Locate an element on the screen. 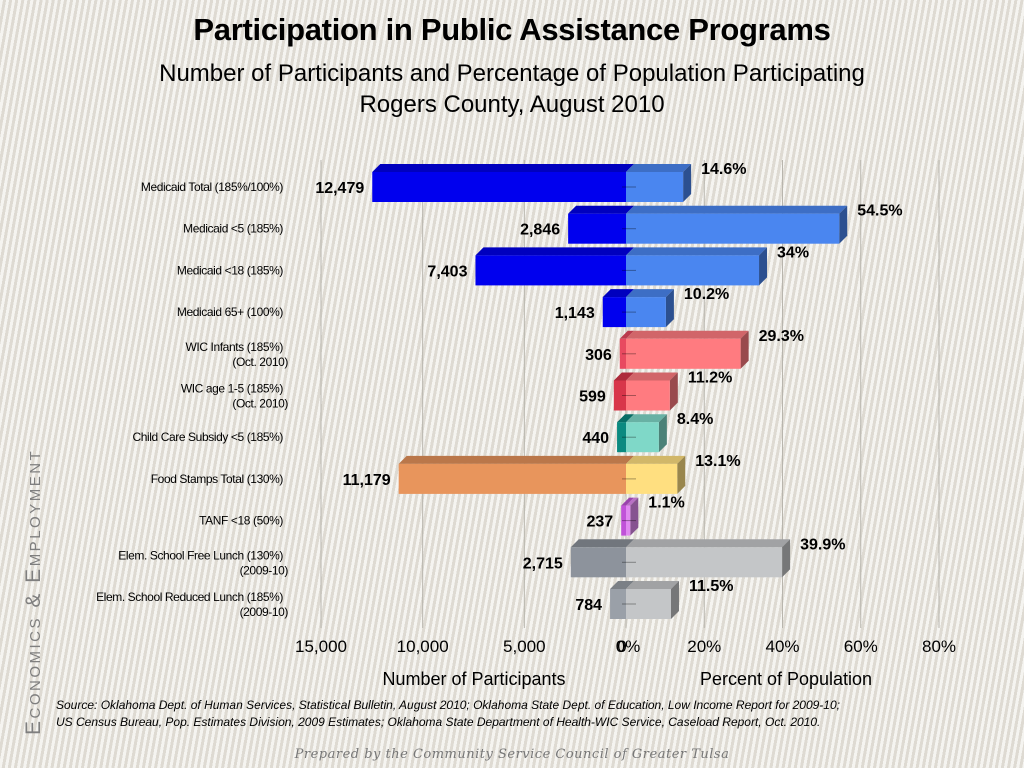  percent-value-label: 39.9% is located at coordinates (822, 544).